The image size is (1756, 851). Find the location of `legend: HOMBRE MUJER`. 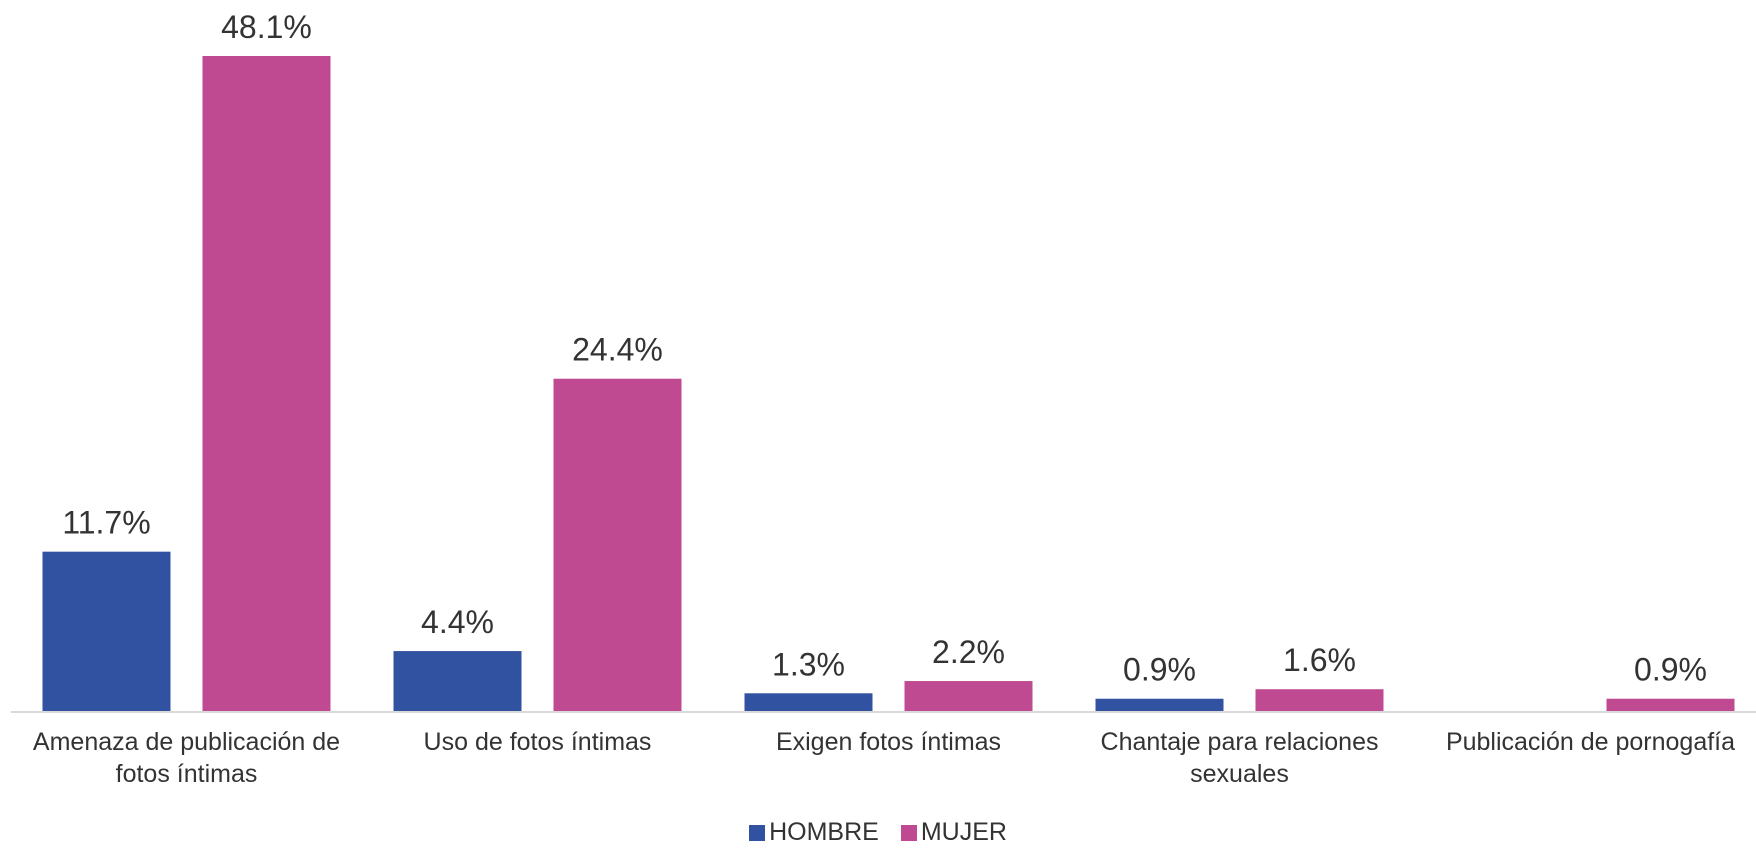

legend: HOMBRE MUJER is located at coordinates (878, 832).